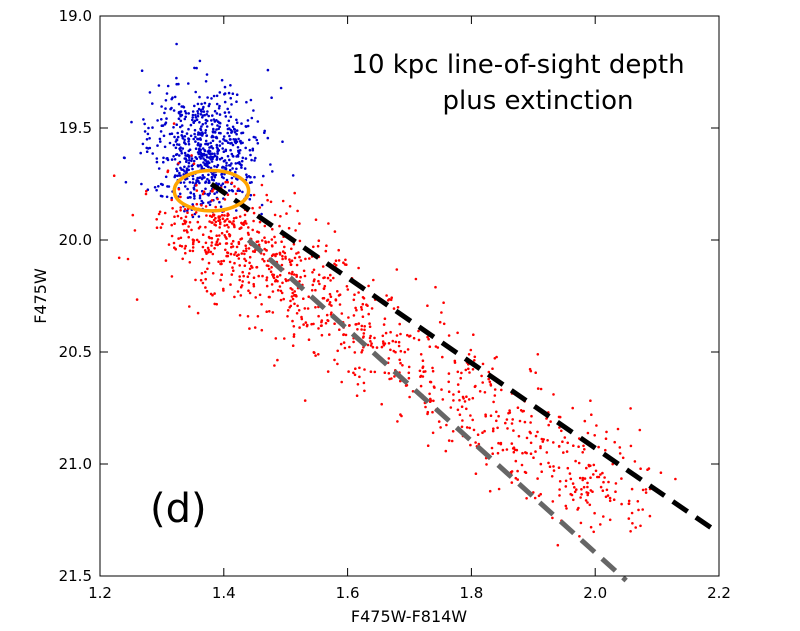  I want to click on x-axis-label: F475W-F814W, so click(409, 616).